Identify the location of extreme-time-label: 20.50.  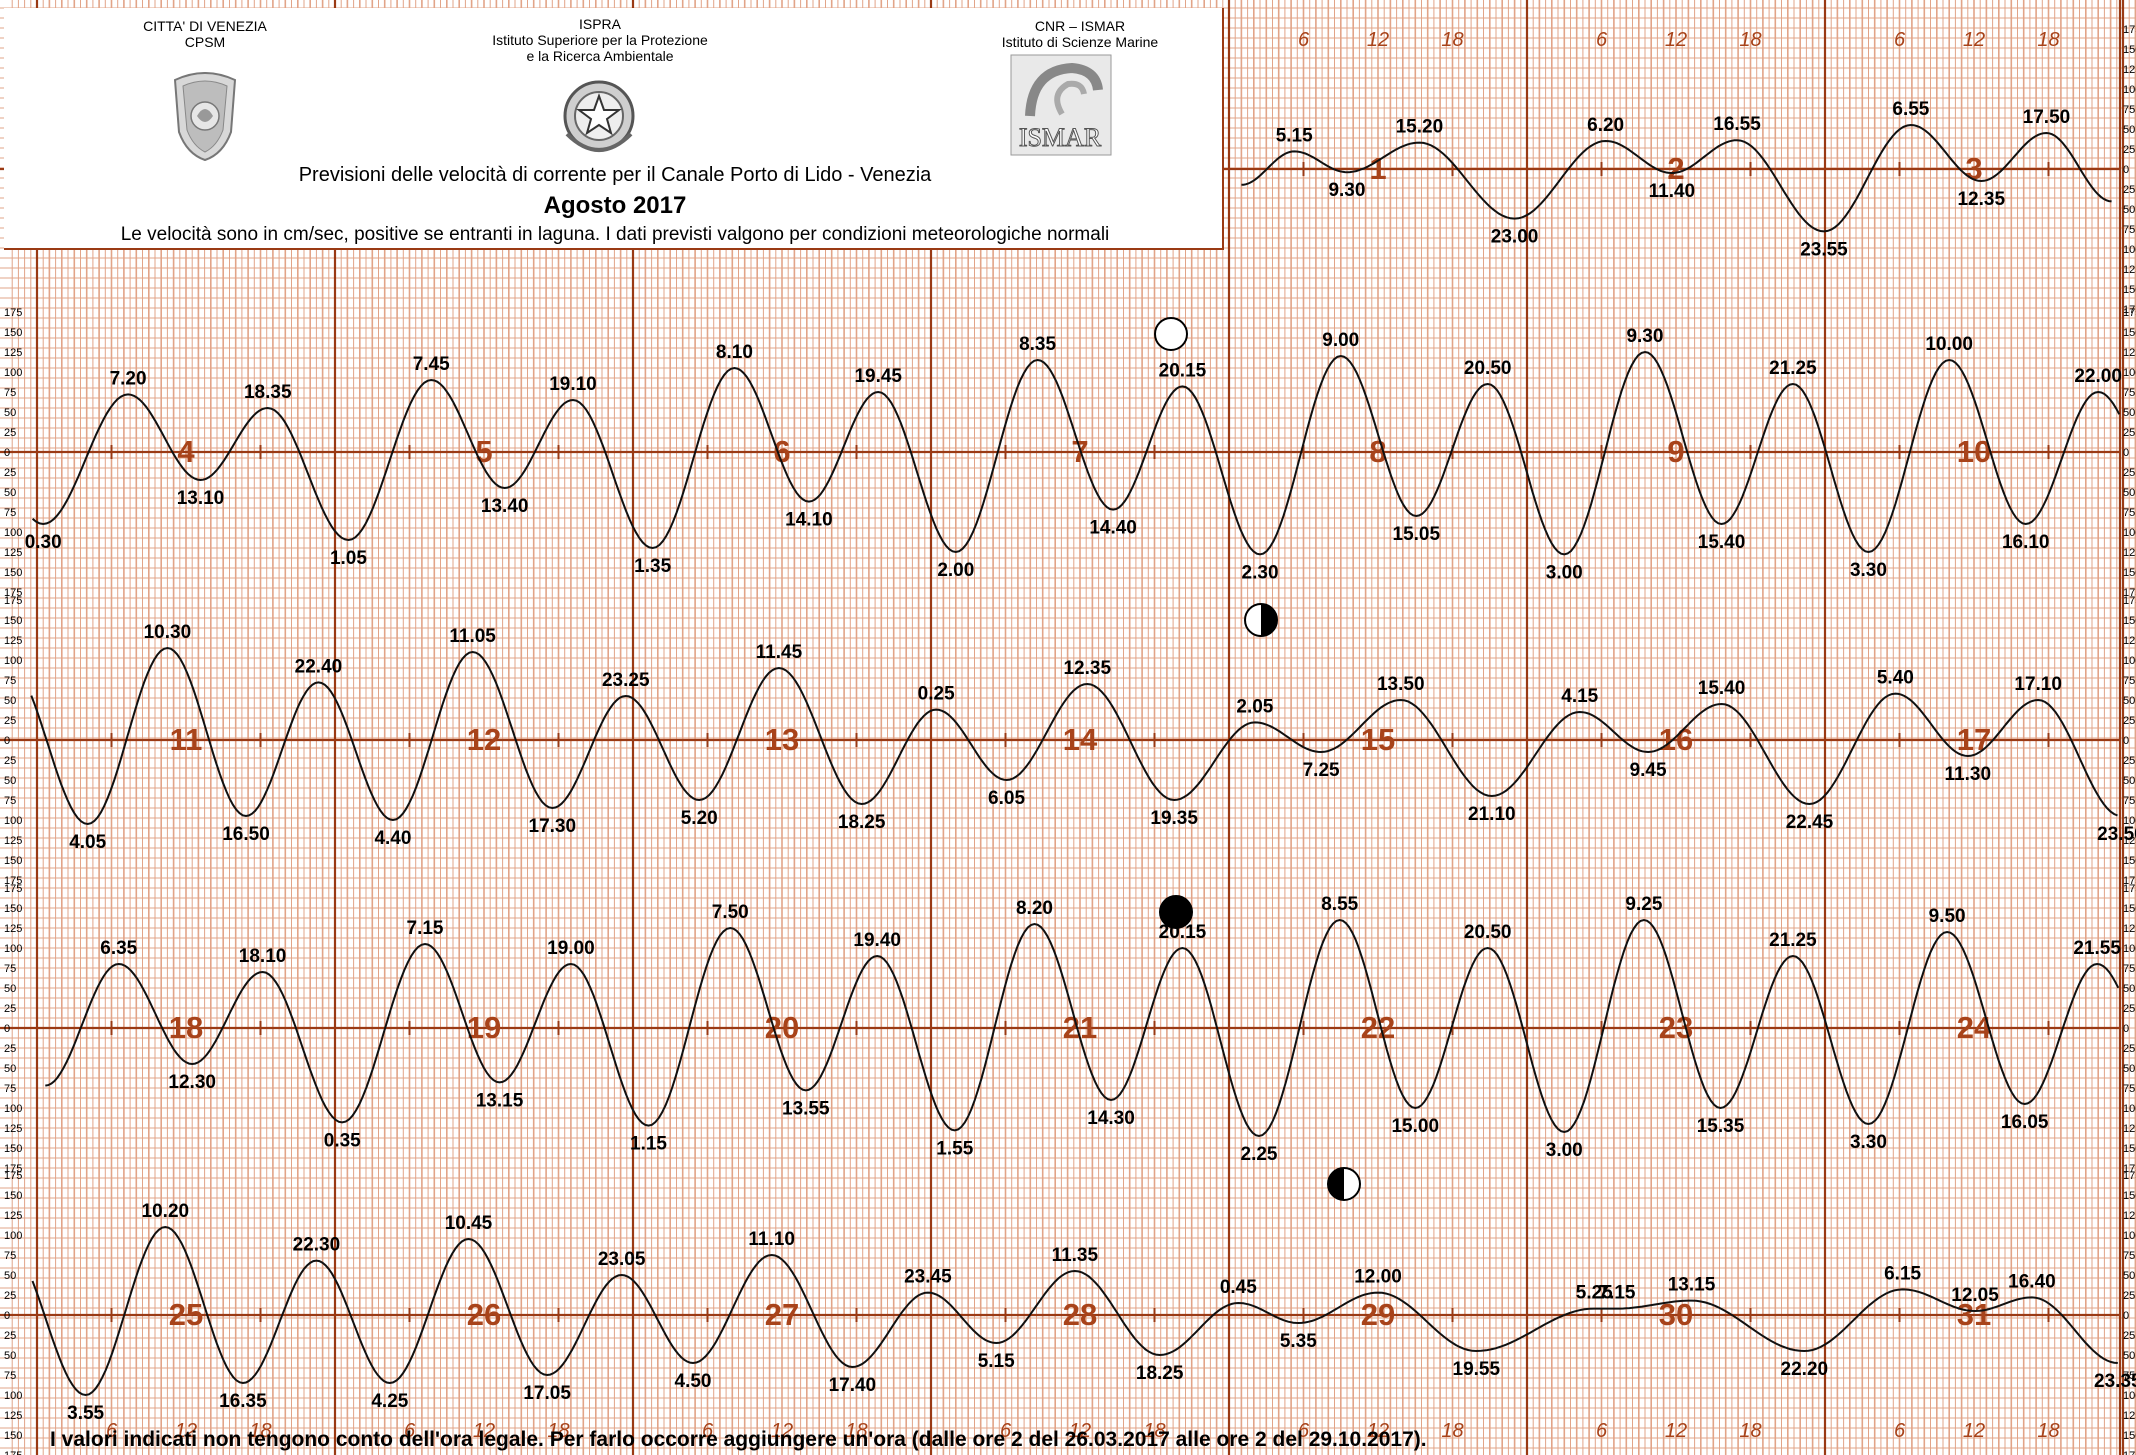
(1488, 368).